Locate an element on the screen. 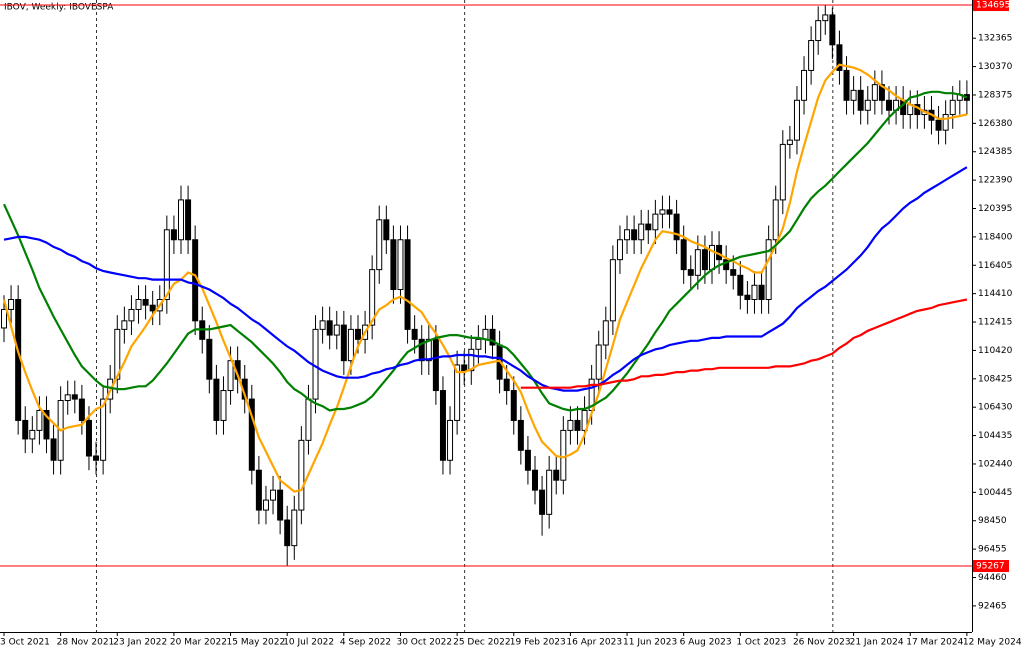  y-tick-label: 110420 is located at coordinates (995, 351).